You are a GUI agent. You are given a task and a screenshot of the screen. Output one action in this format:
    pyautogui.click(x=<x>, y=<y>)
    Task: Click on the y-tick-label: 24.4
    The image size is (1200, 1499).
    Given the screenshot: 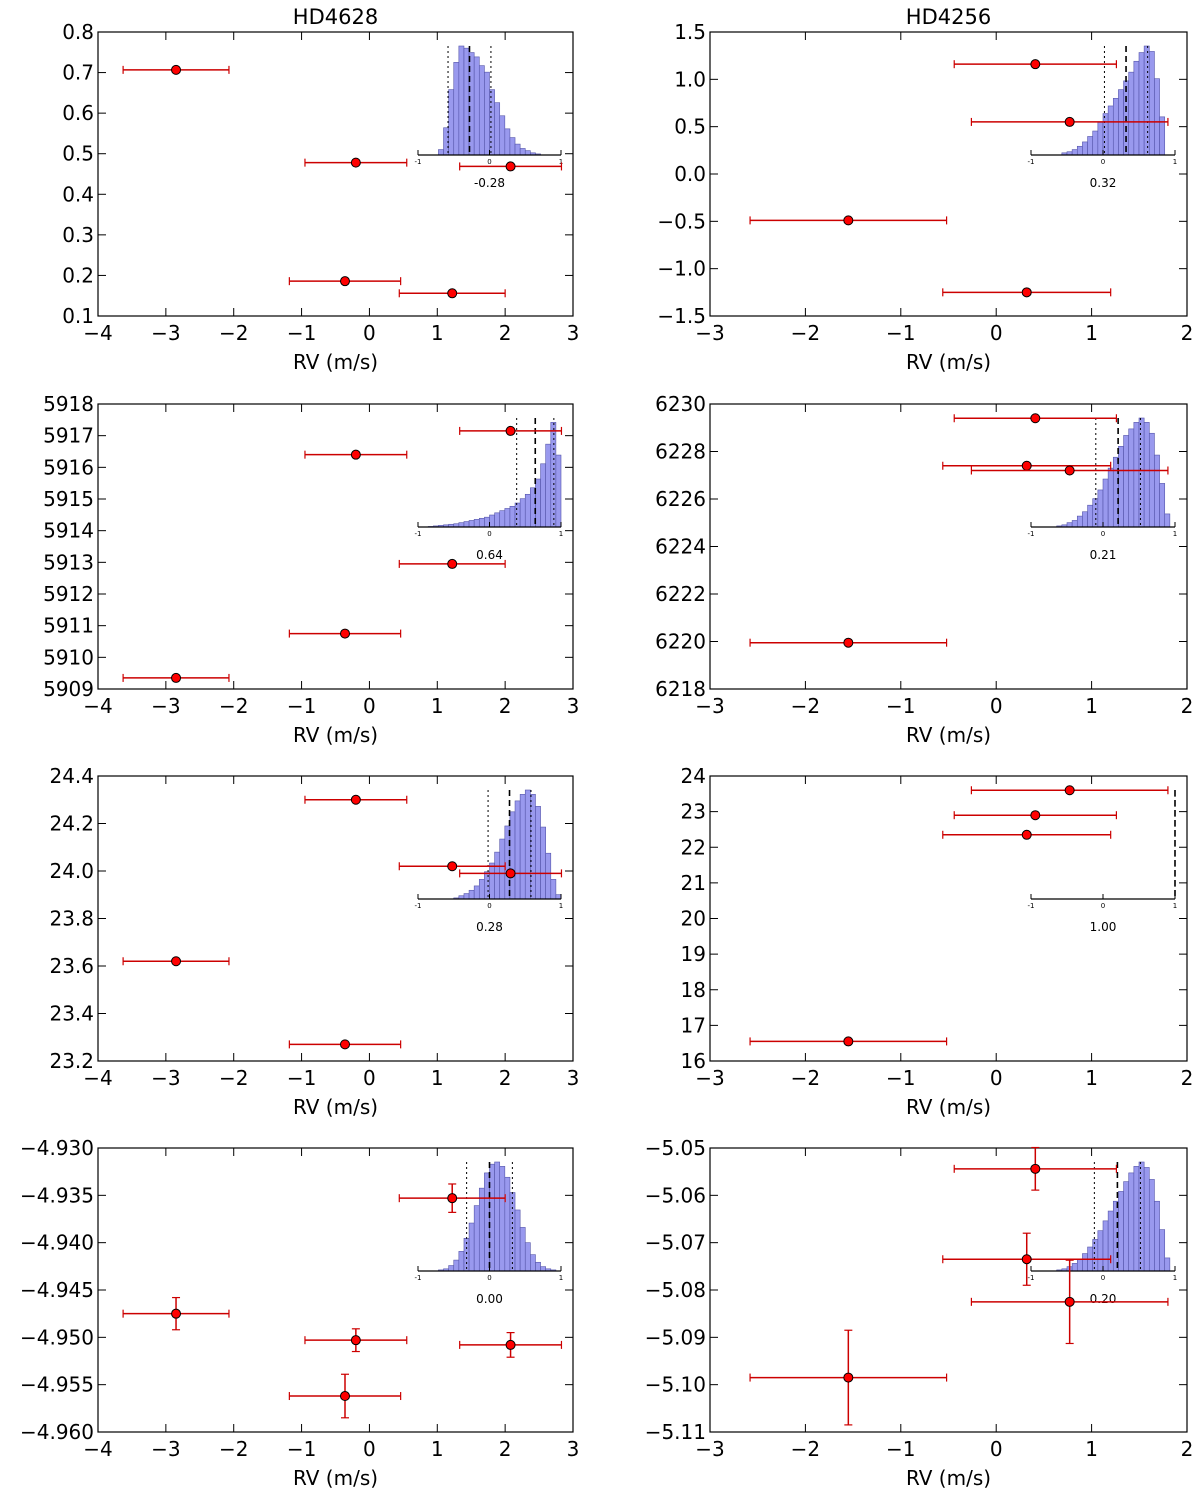 What is the action you would take?
    pyautogui.click(x=71, y=776)
    